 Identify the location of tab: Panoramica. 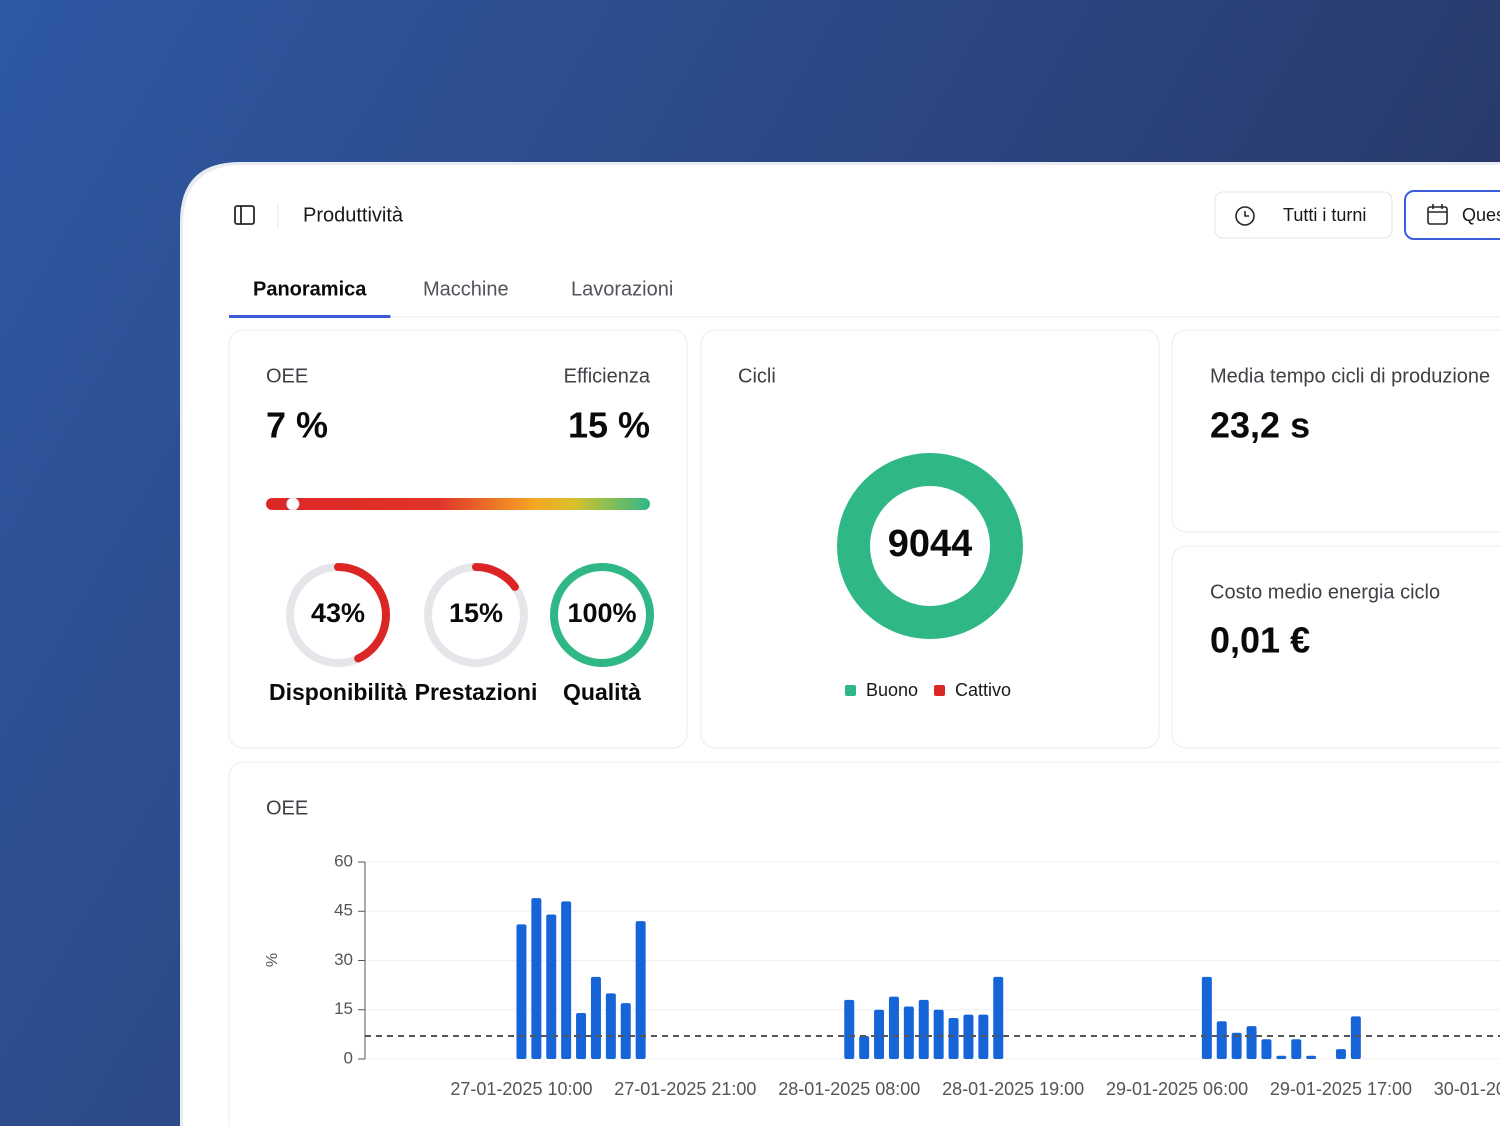
(310, 289).